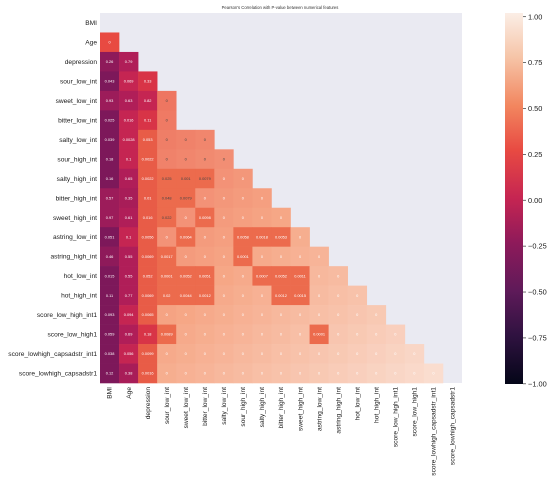  I want to click on column-label: sour_high_int, so click(243, 407).